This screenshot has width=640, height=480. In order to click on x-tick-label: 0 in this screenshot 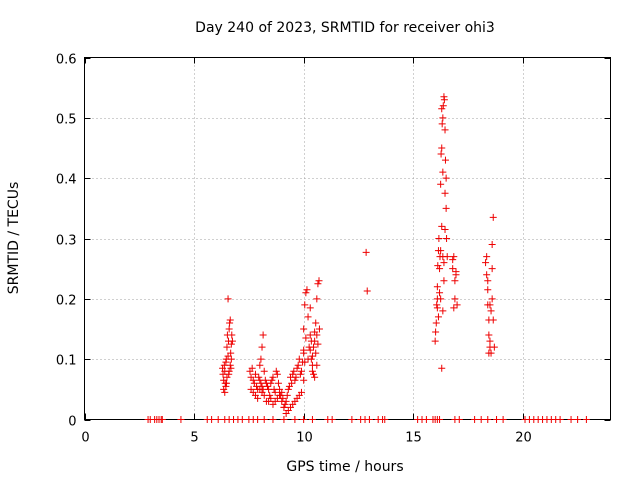, I will do `click(85, 438)`.